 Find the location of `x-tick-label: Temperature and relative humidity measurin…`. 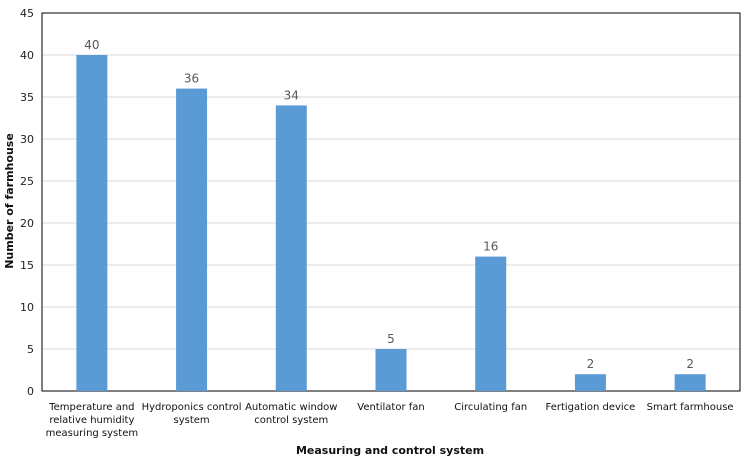

x-tick-label: Temperature and relative humidity measurin… is located at coordinates (92, 420).